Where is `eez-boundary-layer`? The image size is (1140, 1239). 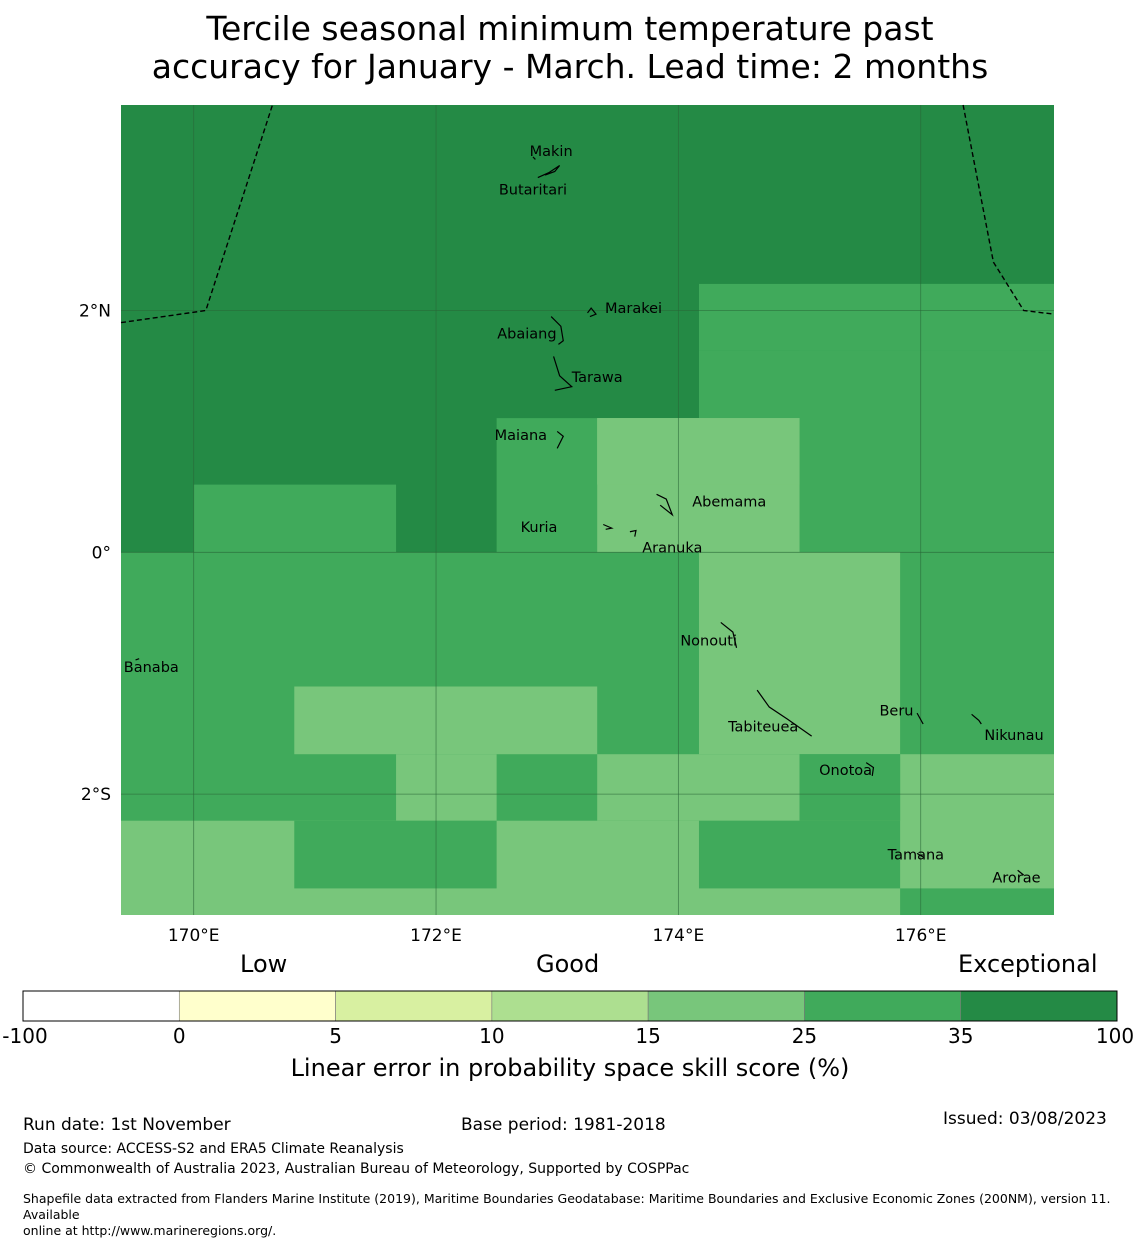
eez-boundary-layer is located at coordinates (587, 214).